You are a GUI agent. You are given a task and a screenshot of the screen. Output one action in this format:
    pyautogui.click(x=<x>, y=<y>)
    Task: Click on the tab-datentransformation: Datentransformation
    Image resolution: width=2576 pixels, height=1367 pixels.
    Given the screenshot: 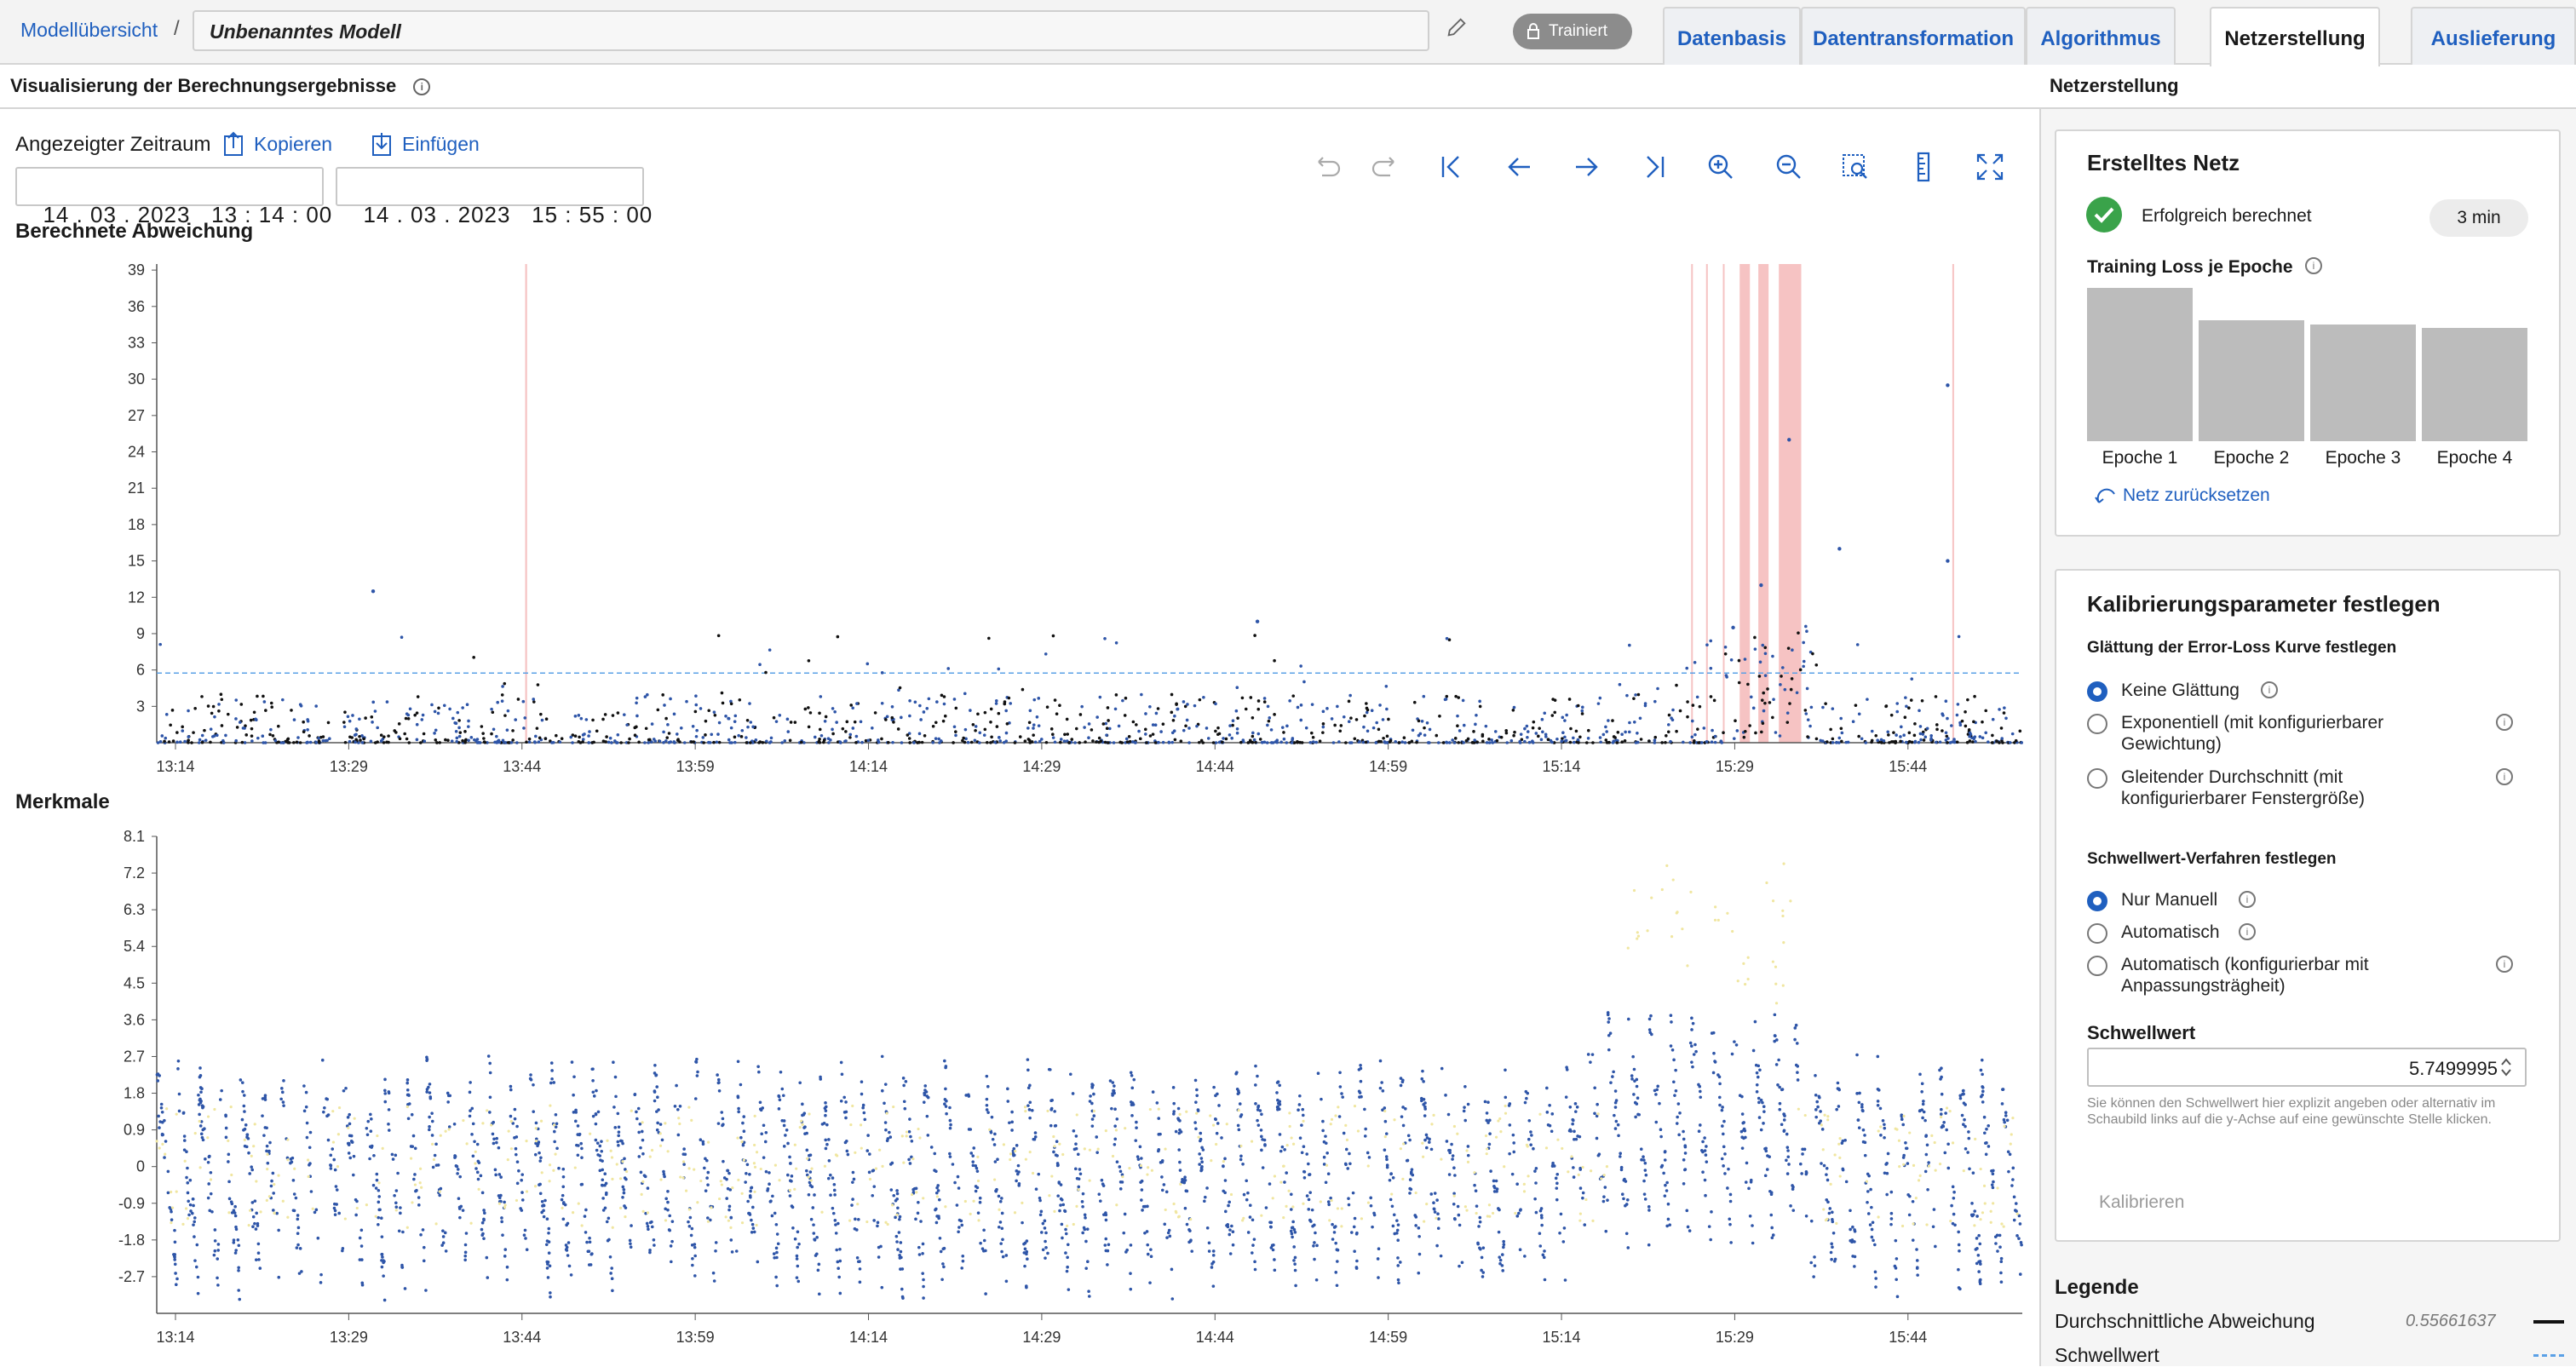 What is the action you would take?
    pyautogui.click(x=1914, y=36)
    